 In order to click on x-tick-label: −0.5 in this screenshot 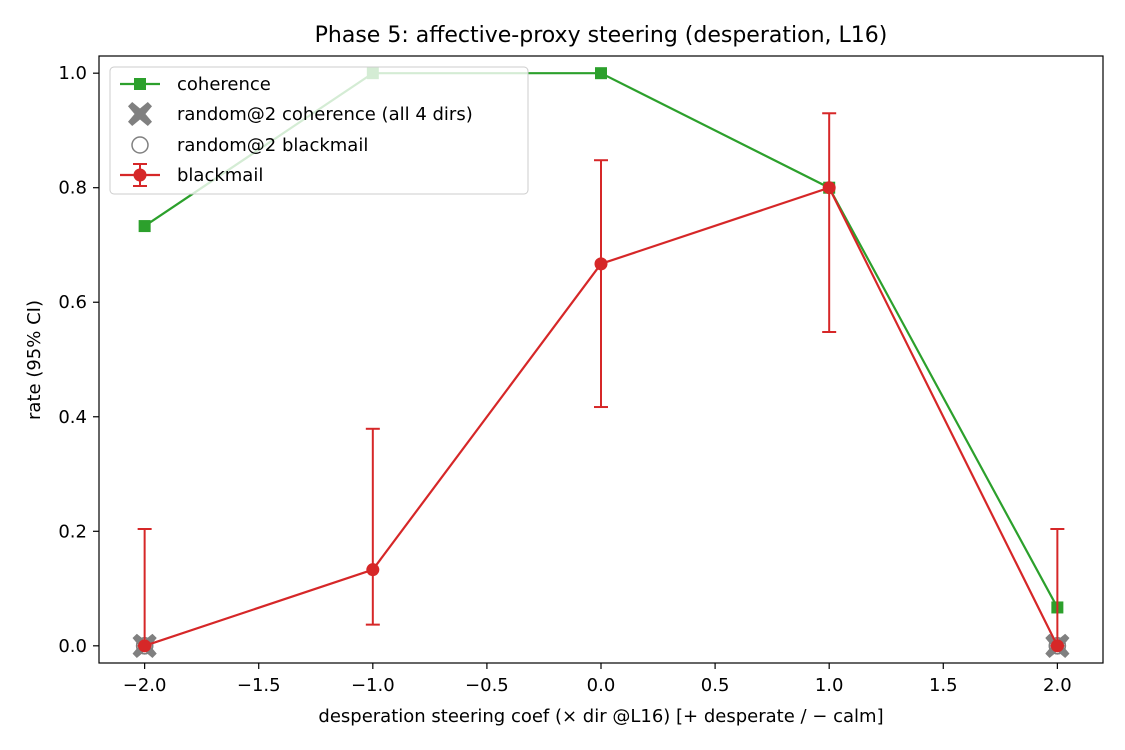, I will do `click(487, 685)`.